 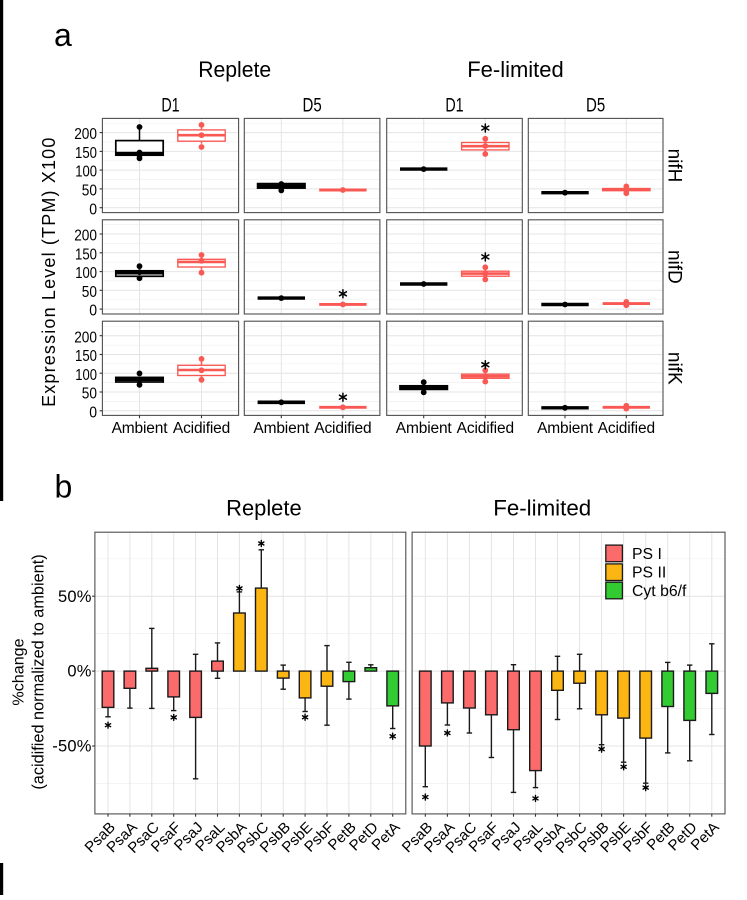 I want to click on svg-text: -50%, so click(x=71, y=747).